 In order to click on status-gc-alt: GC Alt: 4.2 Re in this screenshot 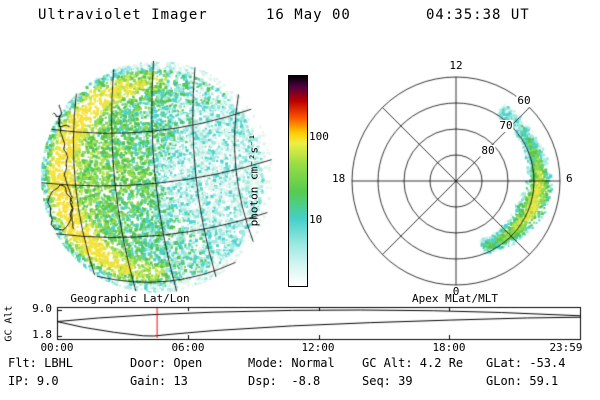, I will do `click(413, 363)`.